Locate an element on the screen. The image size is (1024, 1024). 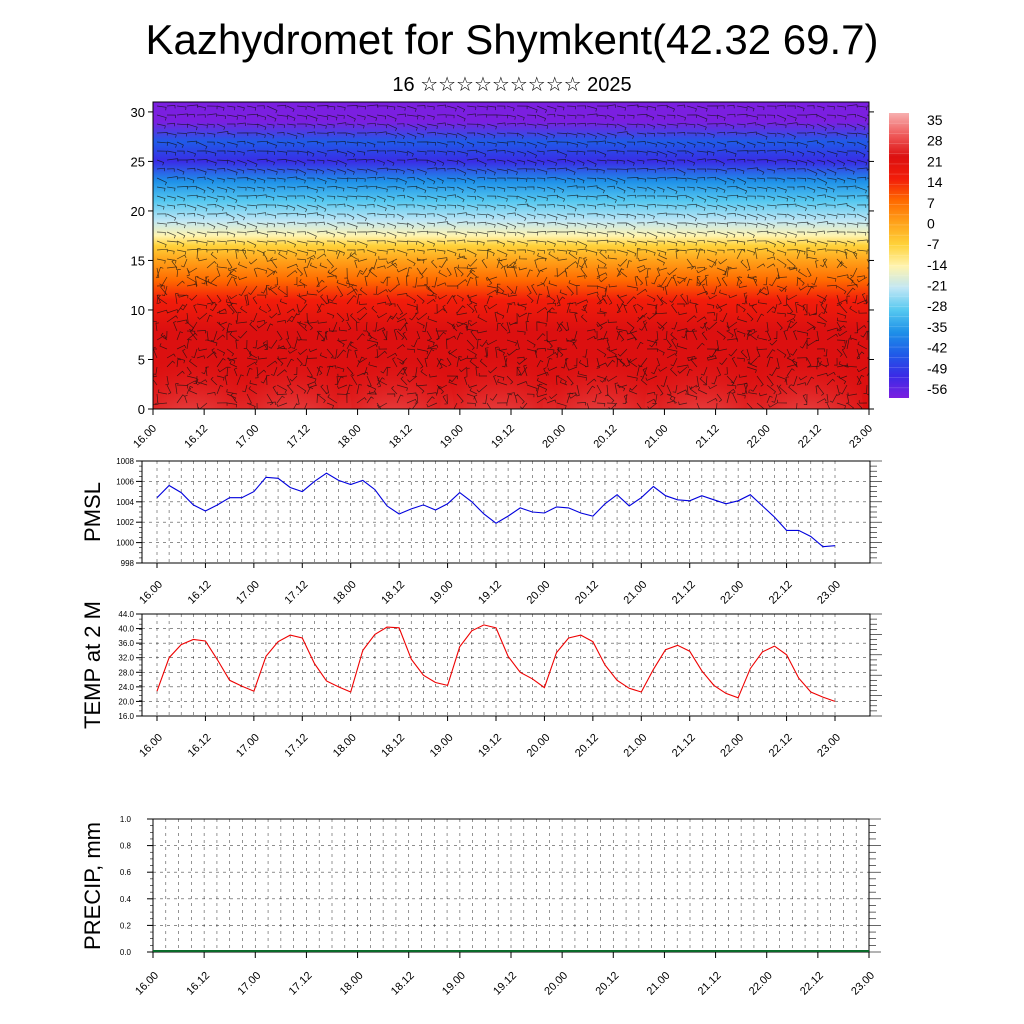
x-tick-label: 21.00 is located at coordinates (657, 437).